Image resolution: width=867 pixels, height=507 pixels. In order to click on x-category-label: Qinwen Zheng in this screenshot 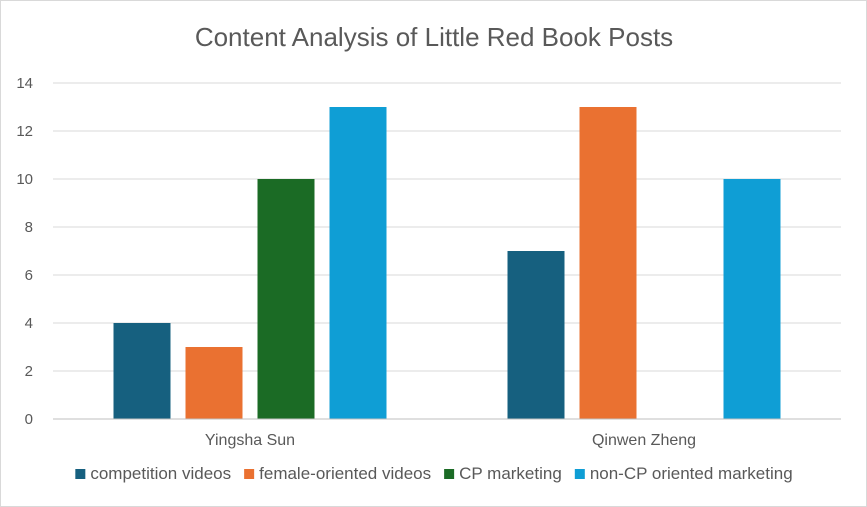, I will do `click(644, 440)`.